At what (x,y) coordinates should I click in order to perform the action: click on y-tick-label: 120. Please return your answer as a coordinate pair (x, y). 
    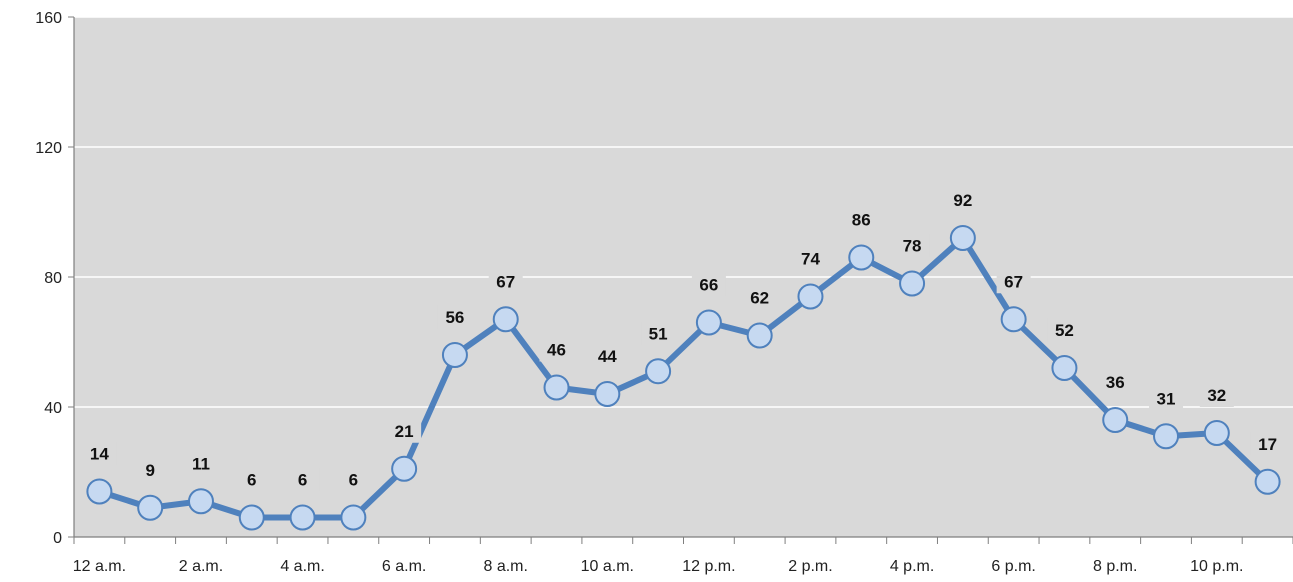
    Looking at the image, I should click on (48, 148).